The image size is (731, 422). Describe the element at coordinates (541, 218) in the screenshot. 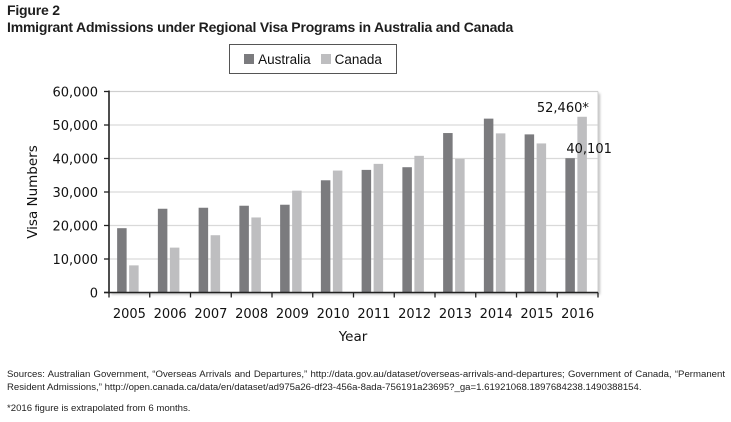

I see `bar-canada-2015` at that location.